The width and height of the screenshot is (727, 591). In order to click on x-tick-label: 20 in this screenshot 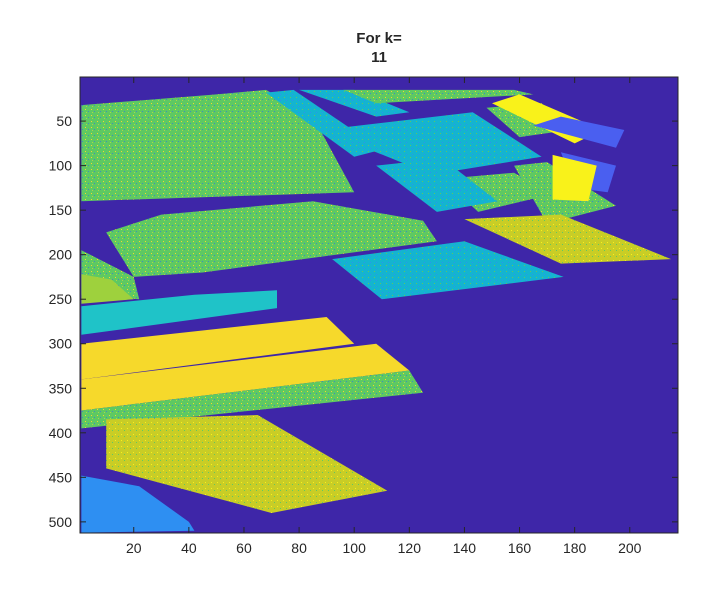, I will do `click(134, 548)`.